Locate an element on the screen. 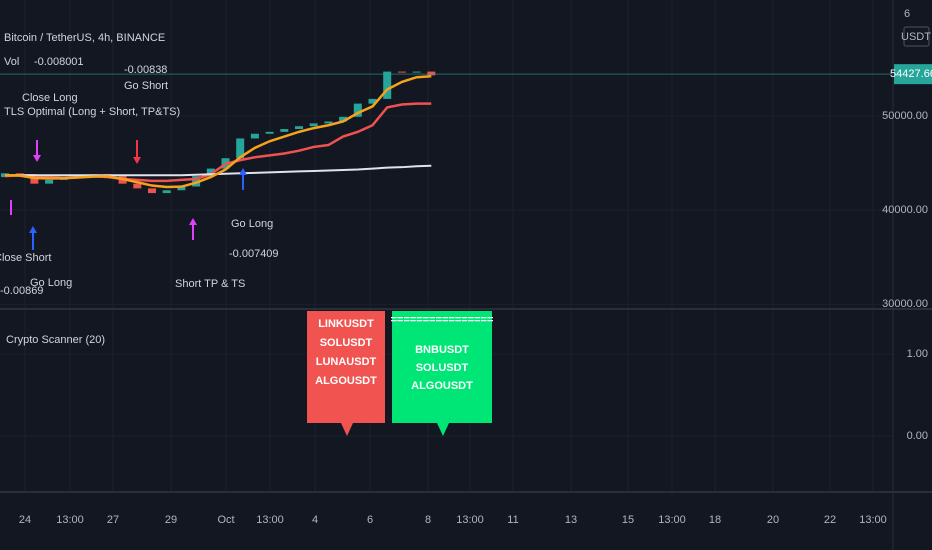 This screenshot has height=550, width=932. last-price-label: 54427.66 is located at coordinates (911, 74).